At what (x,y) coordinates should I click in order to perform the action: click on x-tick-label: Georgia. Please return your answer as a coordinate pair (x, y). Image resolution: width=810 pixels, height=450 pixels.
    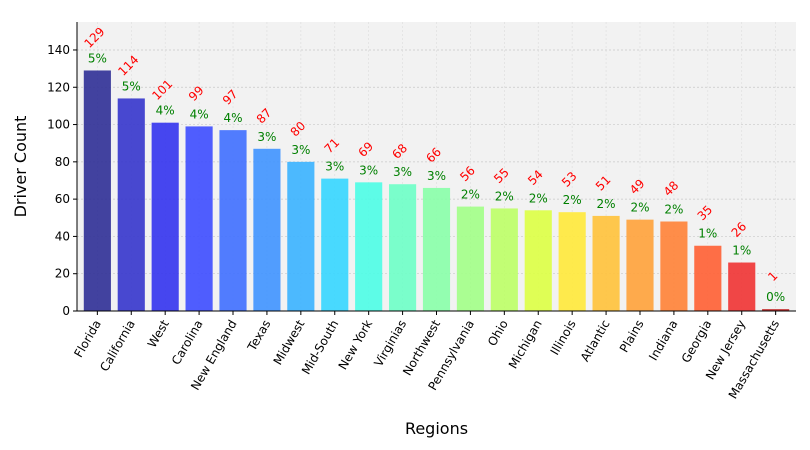
    Looking at the image, I should click on (697, 342).